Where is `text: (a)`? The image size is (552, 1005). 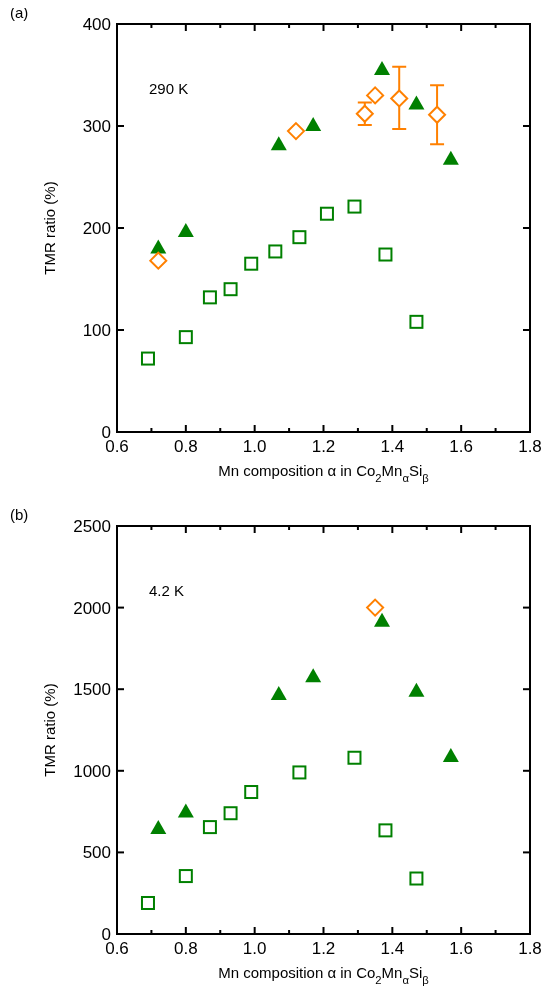 text: (a) is located at coordinates (19, 12).